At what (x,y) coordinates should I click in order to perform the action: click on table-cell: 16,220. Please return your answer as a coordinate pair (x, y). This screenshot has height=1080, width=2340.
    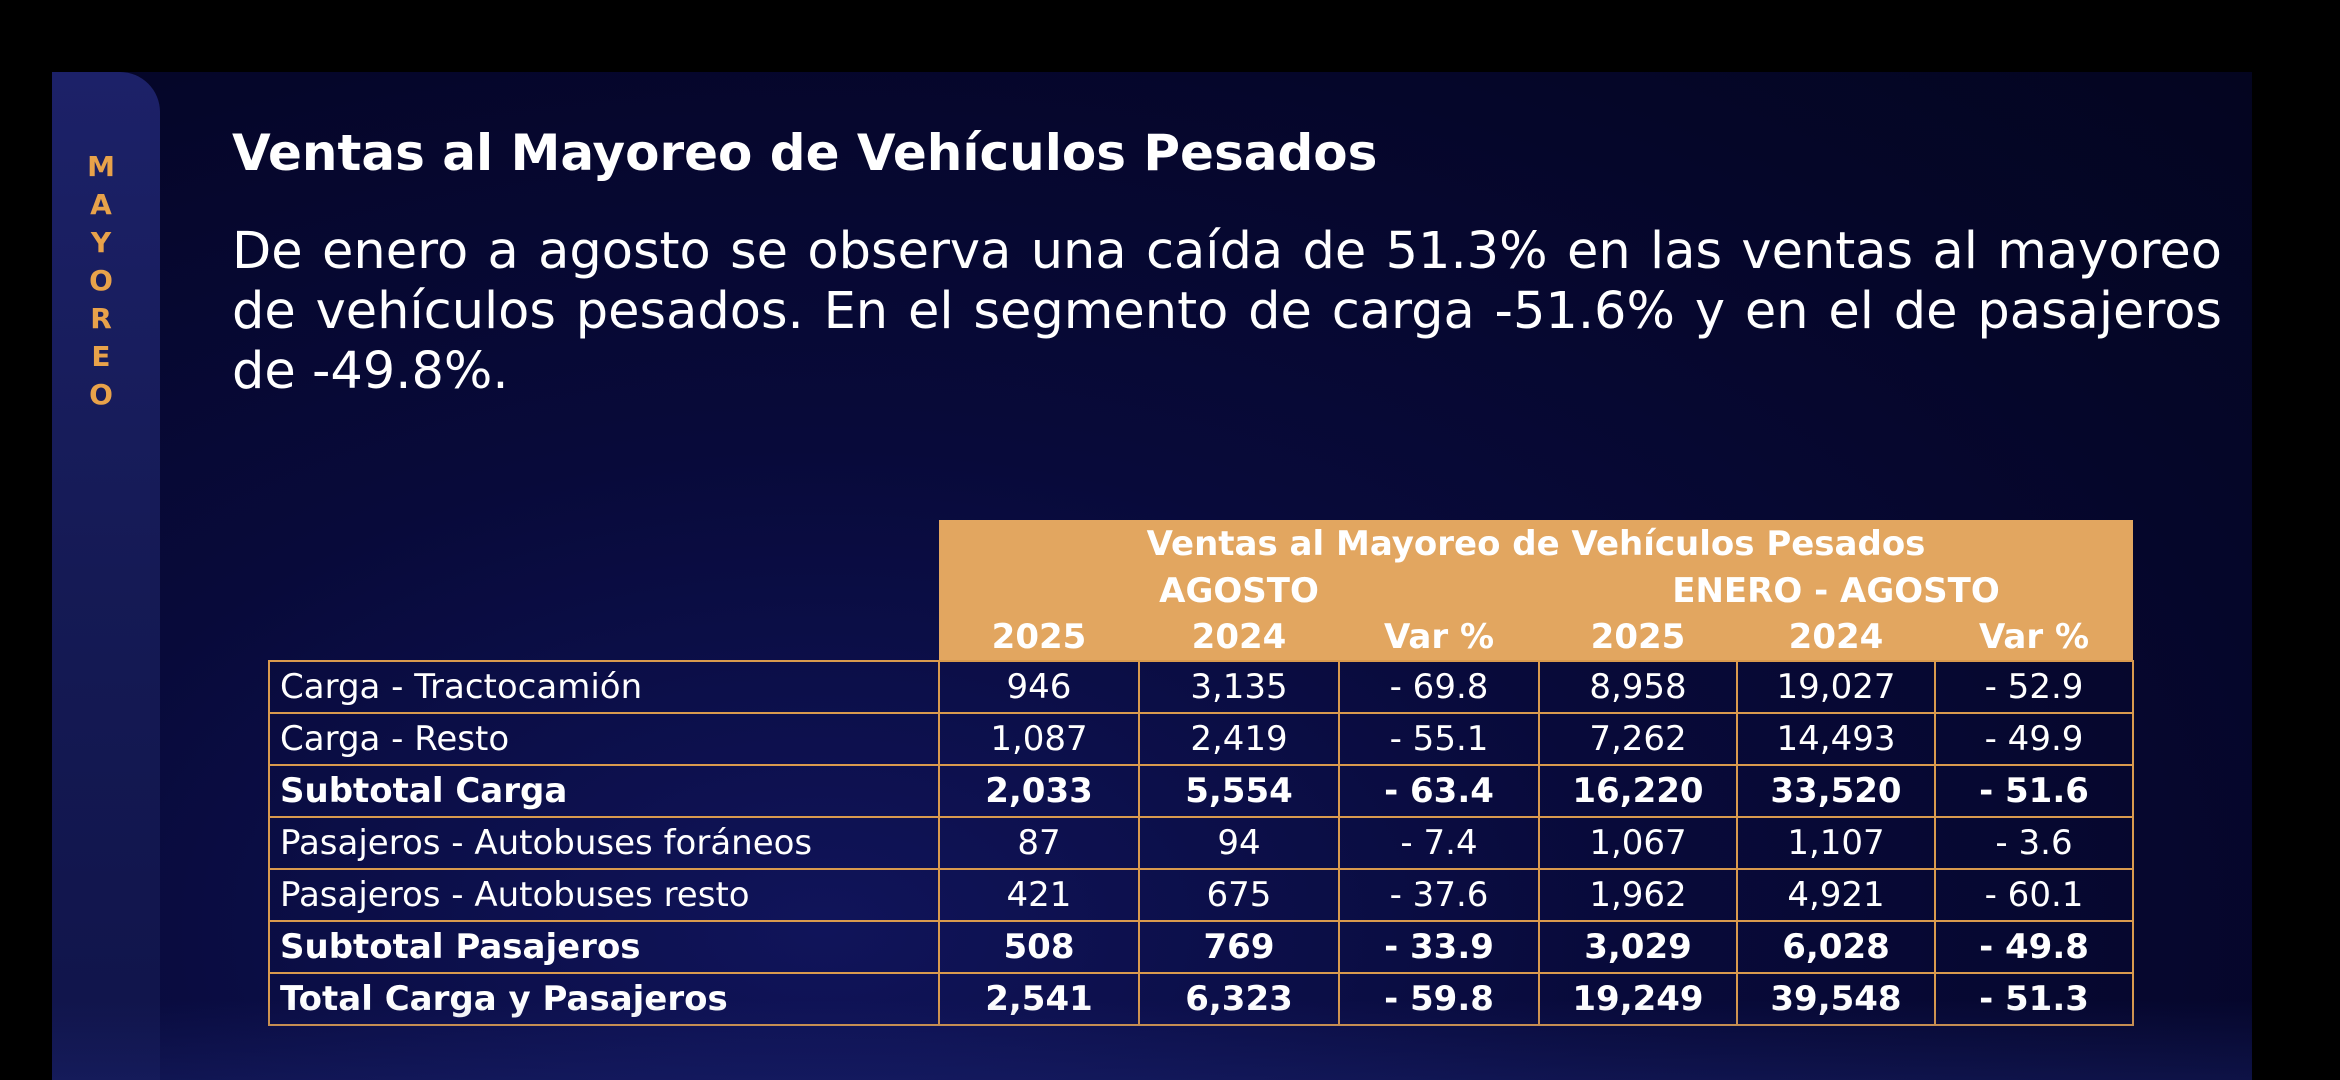
    Looking at the image, I should click on (1638, 791).